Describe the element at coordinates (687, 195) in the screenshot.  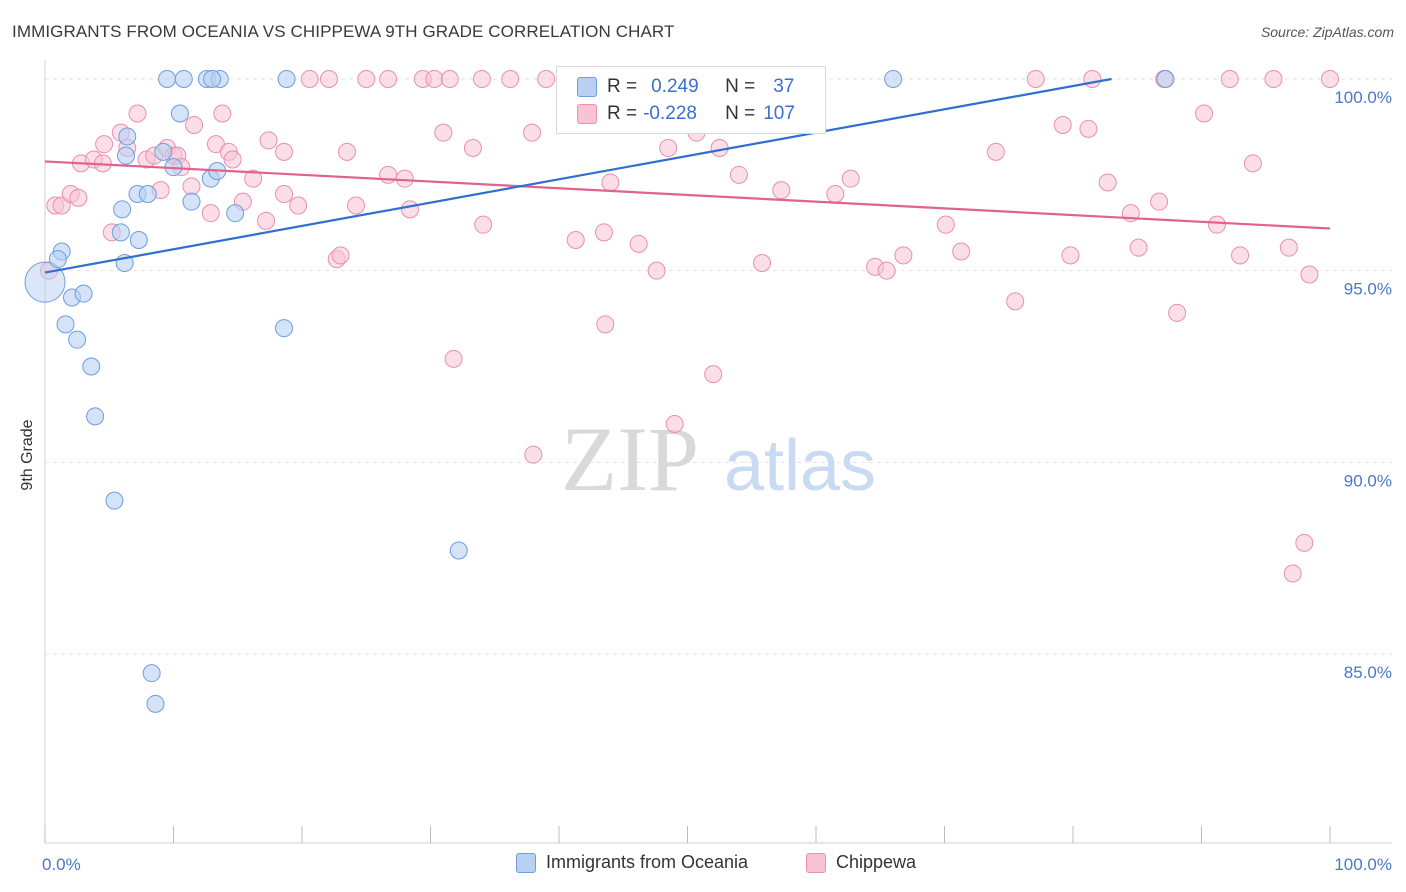
I see `chippewa-trend-line` at that location.